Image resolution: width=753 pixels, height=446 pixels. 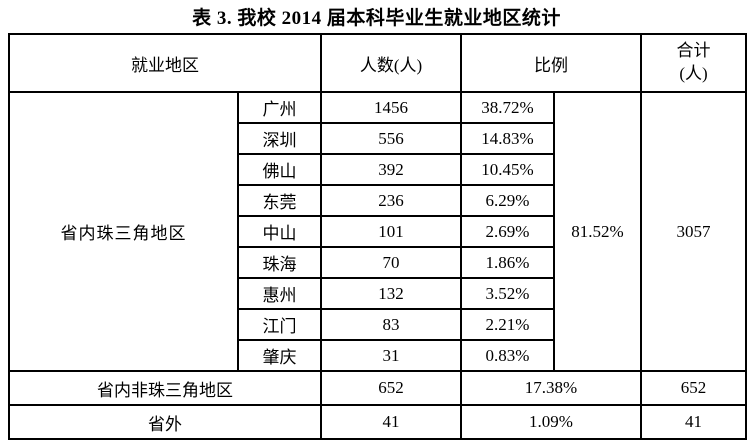 I want to click on ratio-cell: 17.38%, so click(x=551, y=388).